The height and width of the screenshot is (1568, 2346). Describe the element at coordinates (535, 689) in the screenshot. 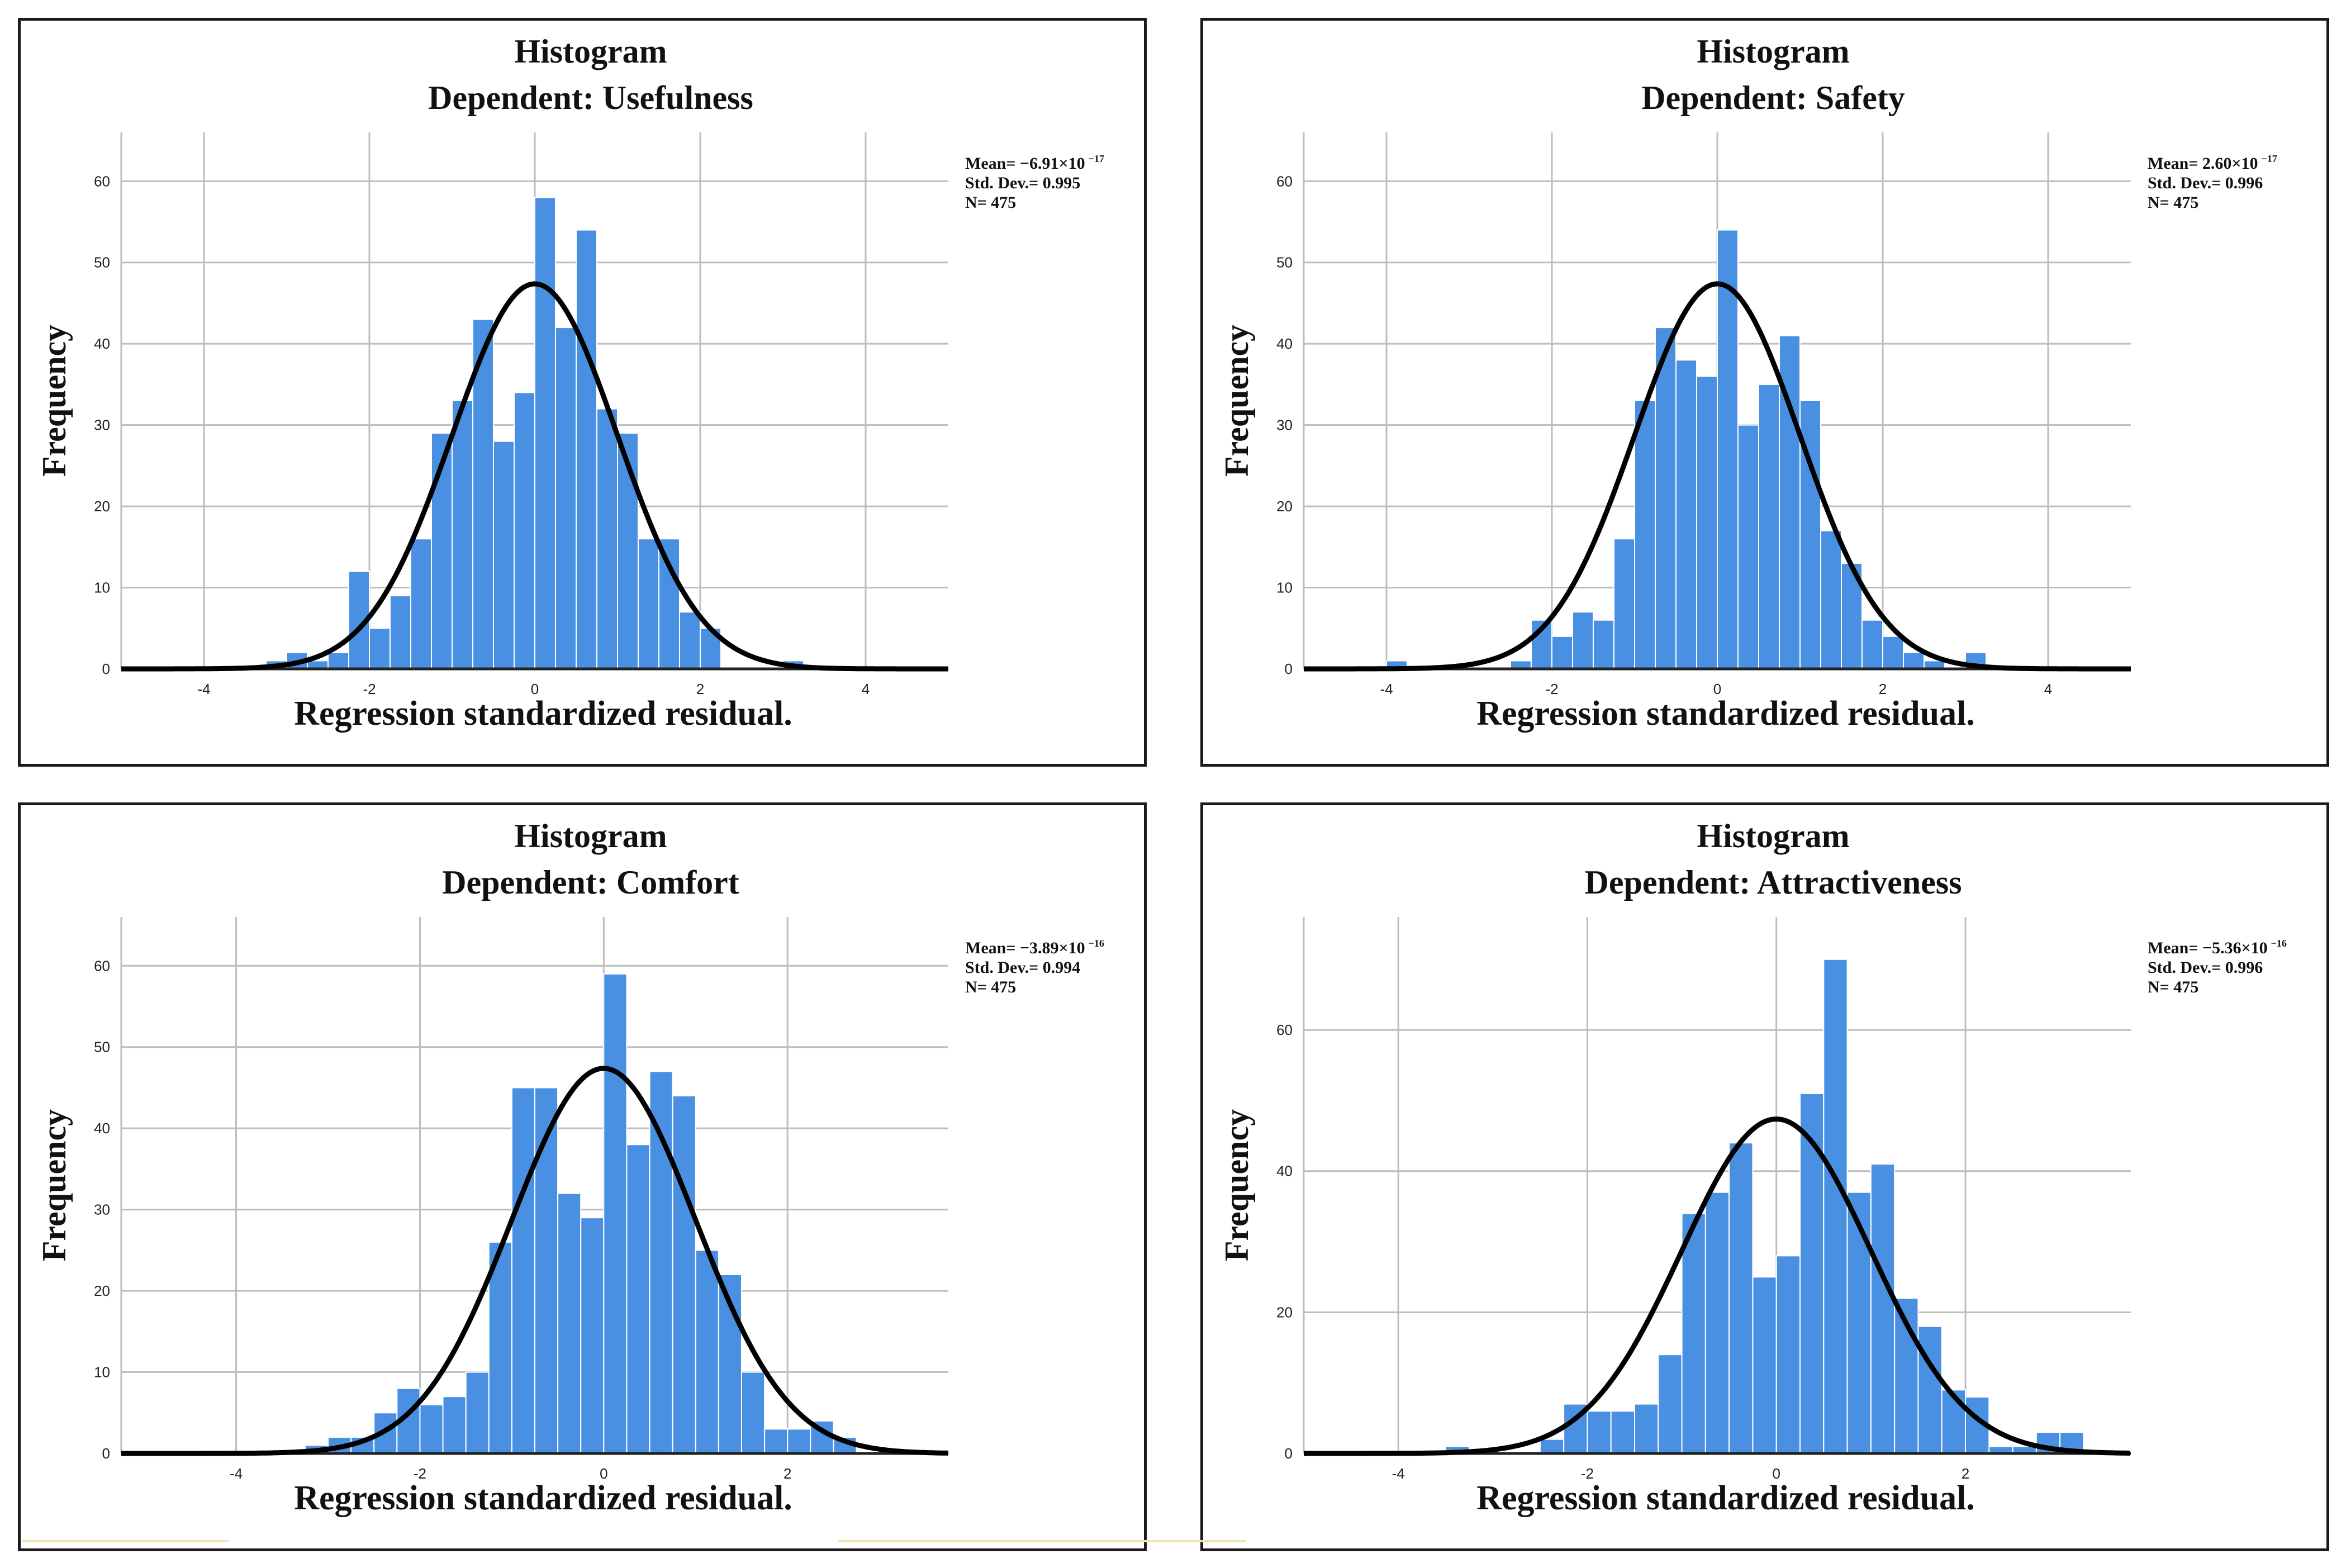

I see `x-tick-label: 0` at that location.